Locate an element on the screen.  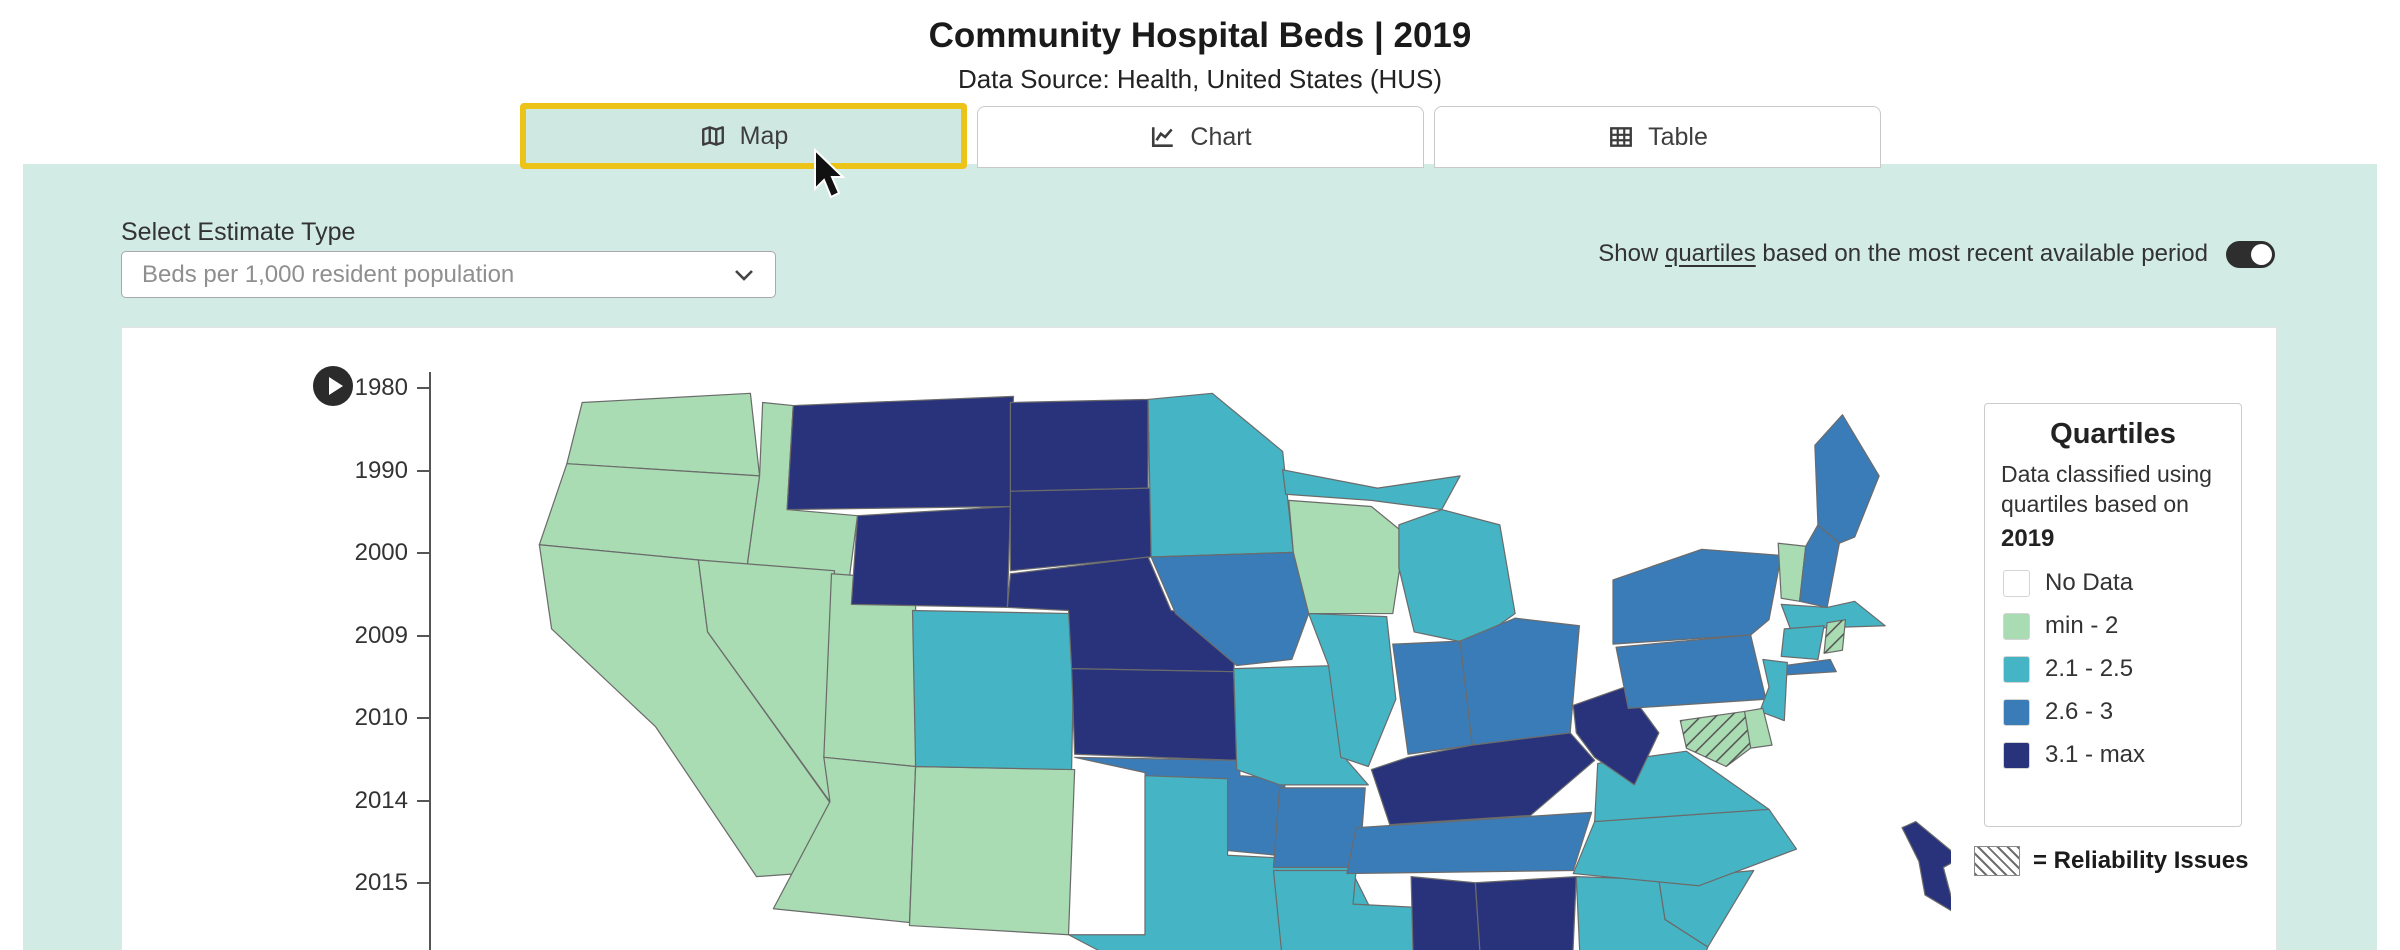
legend-items: No Data min - 2 2.1 - 2.5 2.6 - 3 3.1 - max is located at coordinates (2113, 669).